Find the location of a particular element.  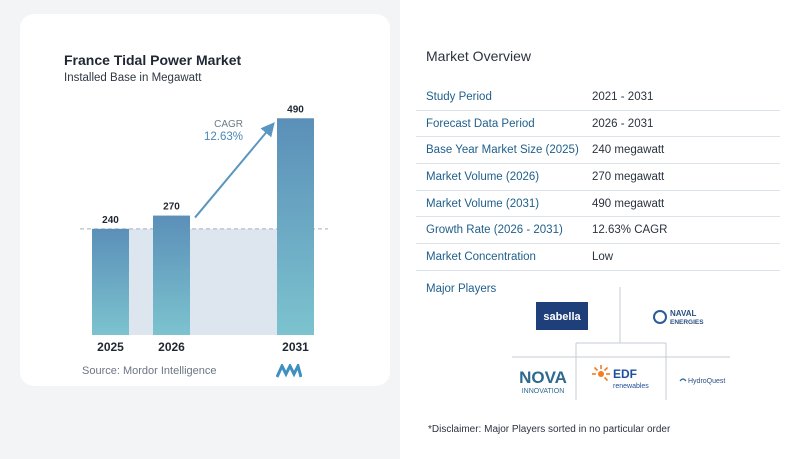

data-label-2025: 240 is located at coordinates (110, 220).